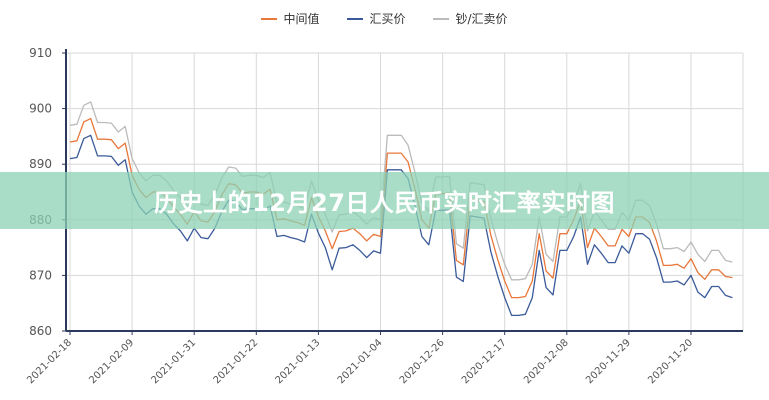 The image size is (769, 400). Describe the element at coordinates (40, 164) in the screenshot. I see `y-tick-label: 890` at that location.